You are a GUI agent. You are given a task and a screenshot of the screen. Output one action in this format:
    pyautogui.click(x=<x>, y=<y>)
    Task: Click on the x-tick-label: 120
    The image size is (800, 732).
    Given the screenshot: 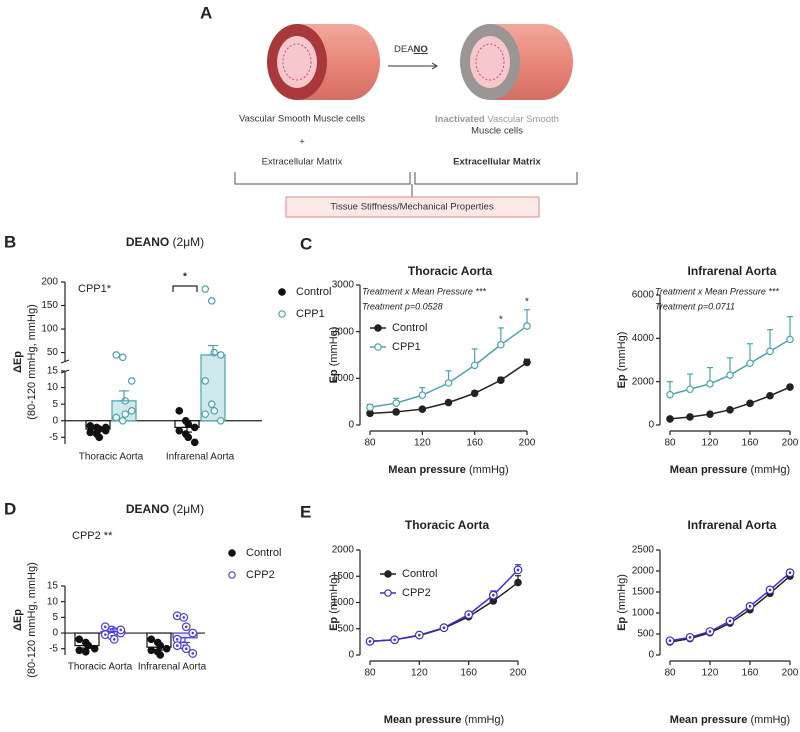 What is the action you would take?
    pyautogui.click(x=419, y=673)
    